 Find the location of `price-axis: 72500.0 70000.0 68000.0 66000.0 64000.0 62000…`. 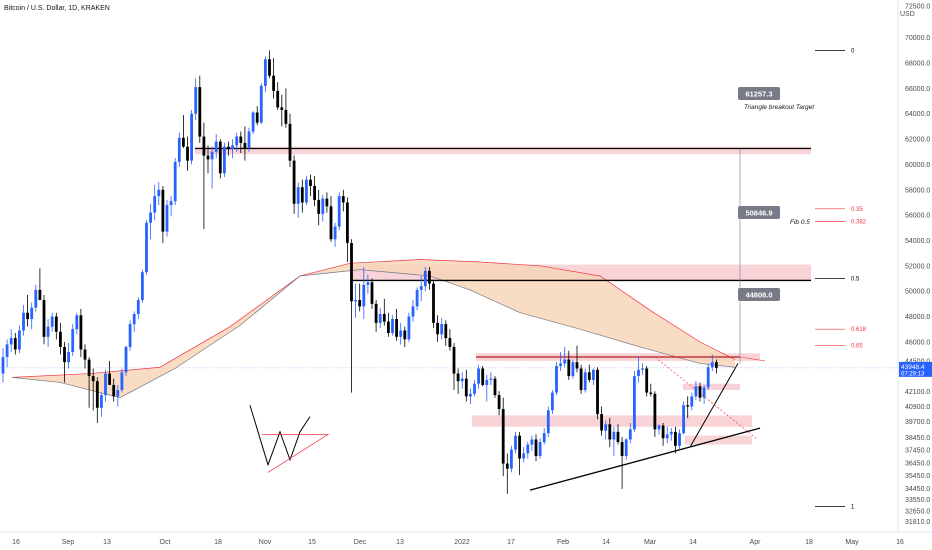

price-axis: 72500.0 70000.0 68000.0 66000.0 64000.0 62000… is located at coordinates (914, 275).